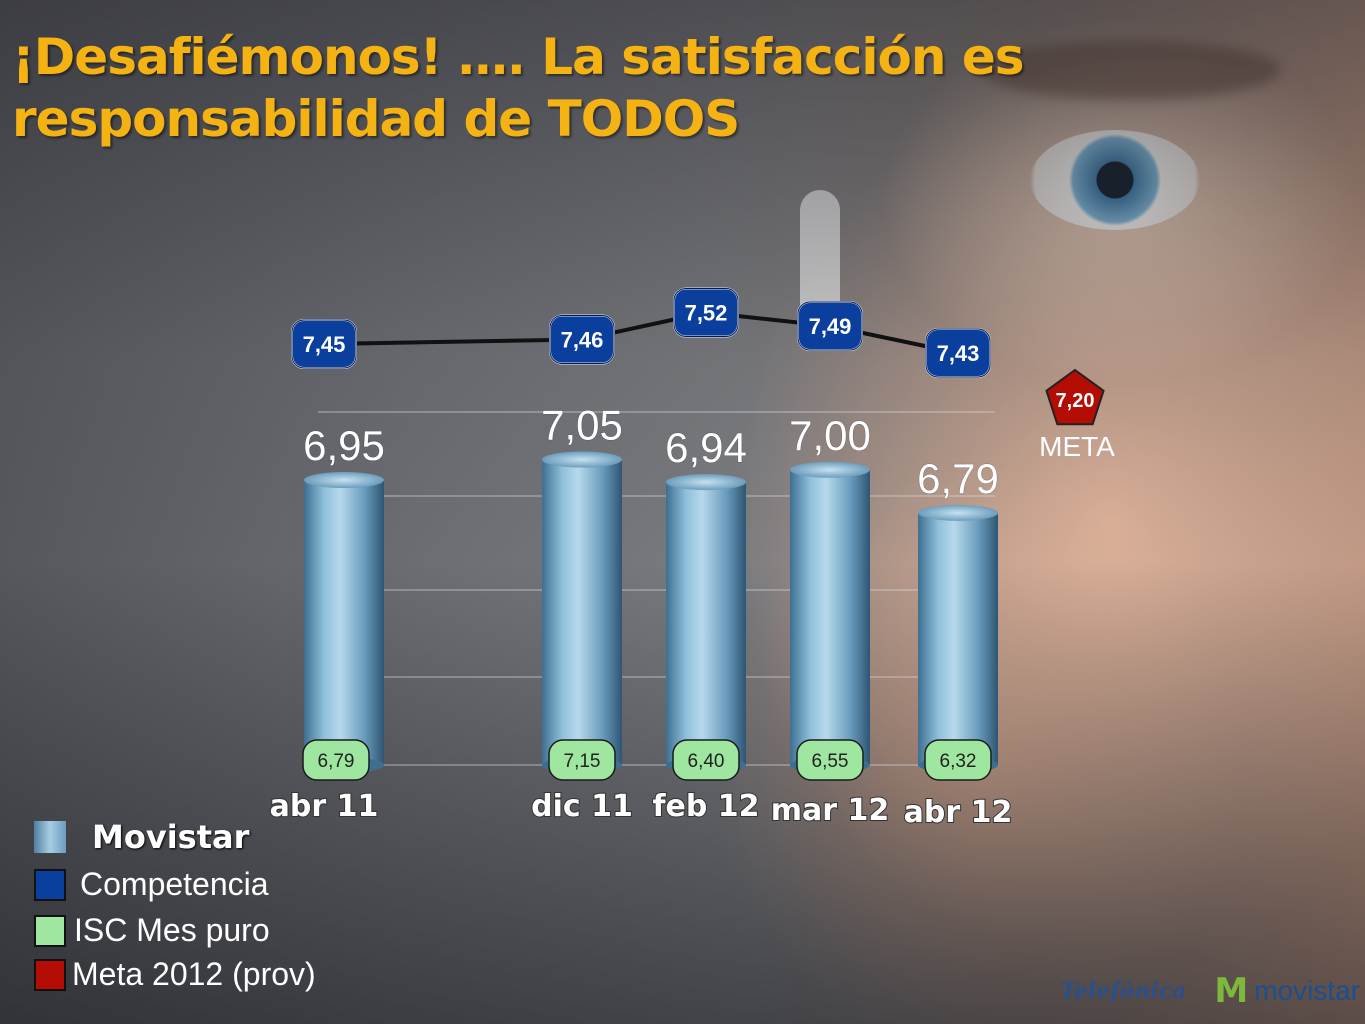 This screenshot has width=1365, height=1024. I want to click on competencia-series: 7,45 7,46 7,52 7,49 7,43, so click(641, 332).